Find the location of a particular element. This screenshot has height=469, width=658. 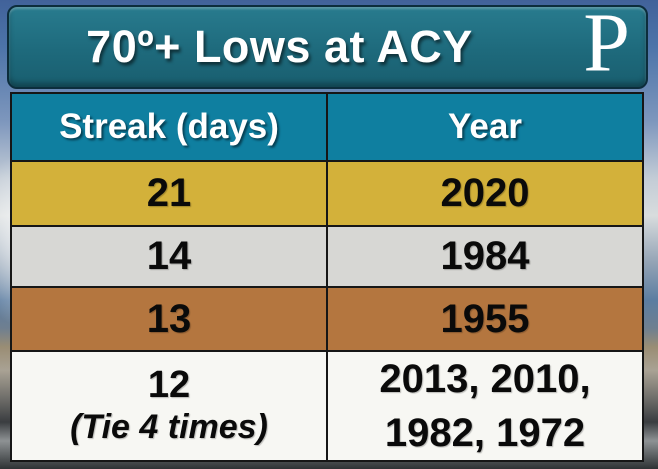

table-row: 21 2020 is located at coordinates (327, 193).